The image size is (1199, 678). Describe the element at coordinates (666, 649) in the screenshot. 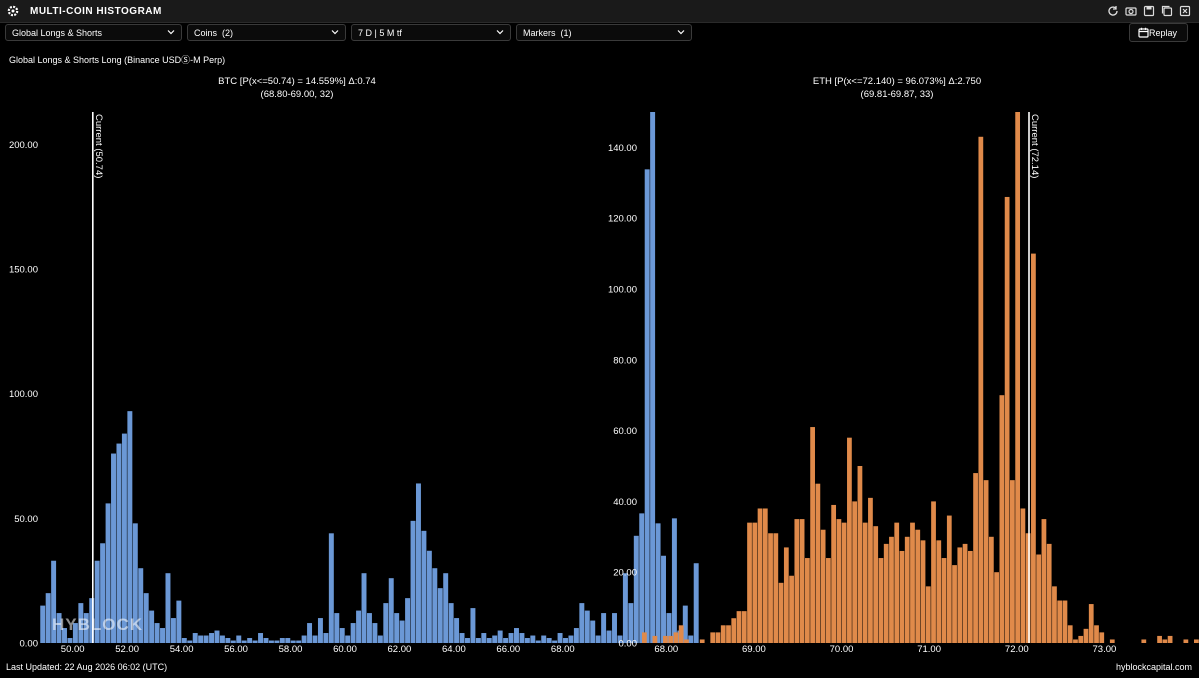

I see `eth-x-tick-label: 68.00` at that location.